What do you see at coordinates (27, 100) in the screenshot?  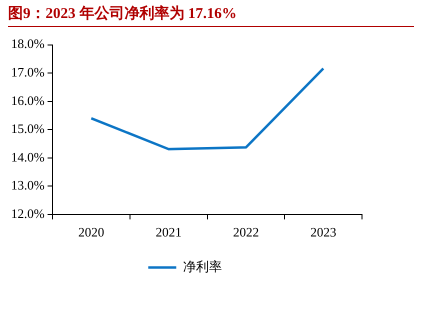 I see `y-tick-label: 16.0%` at bounding box center [27, 100].